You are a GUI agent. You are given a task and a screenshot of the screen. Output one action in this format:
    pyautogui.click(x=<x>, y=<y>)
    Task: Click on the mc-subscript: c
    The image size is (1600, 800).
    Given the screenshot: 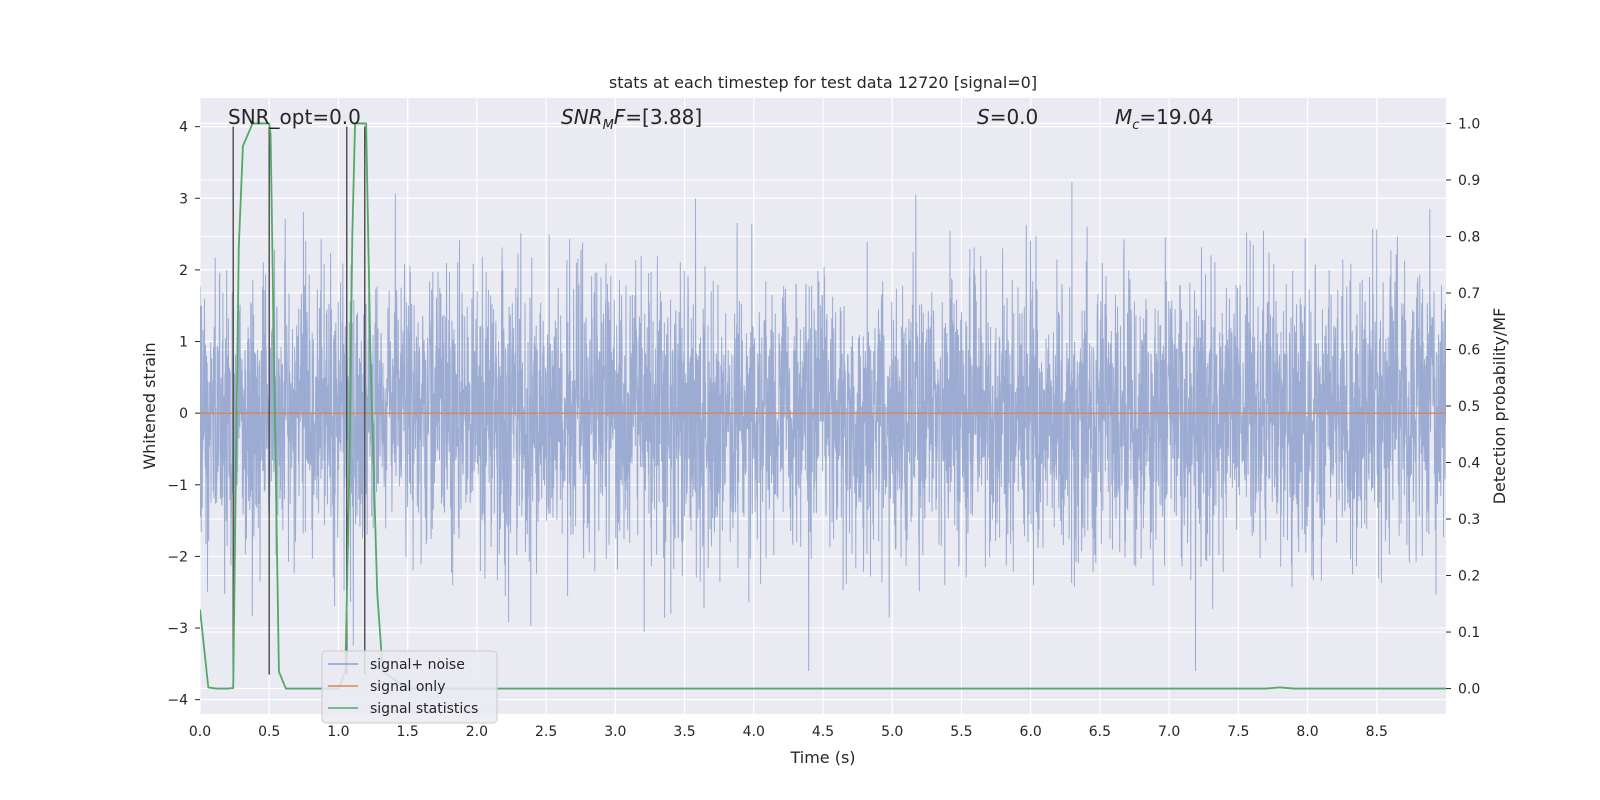 What is the action you would take?
    pyautogui.click(x=1135, y=125)
    